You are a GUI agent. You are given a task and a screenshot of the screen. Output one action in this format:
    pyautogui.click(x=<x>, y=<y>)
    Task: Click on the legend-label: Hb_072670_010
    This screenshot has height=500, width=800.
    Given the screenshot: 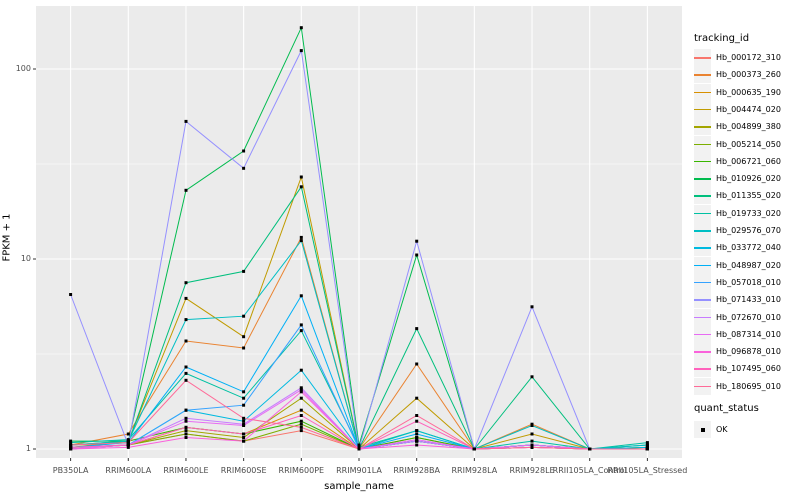 What is the action you would take?
    pyautogui.click(x=748, y=317)
    